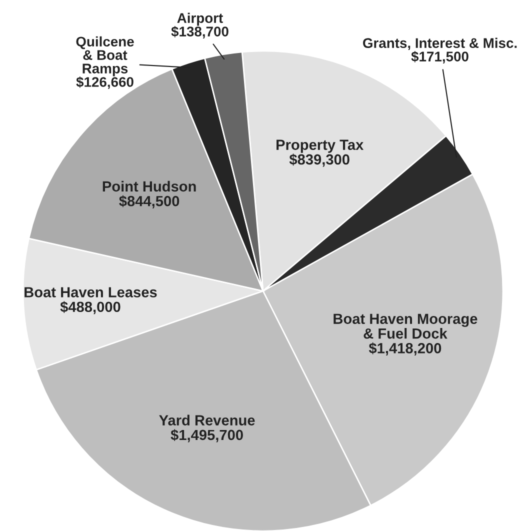 The image size is (524, 531). What do you see at coordinates (200, 19) in the screenshot?
I see `slice-label: Airport` at bounding box center [200, 19].